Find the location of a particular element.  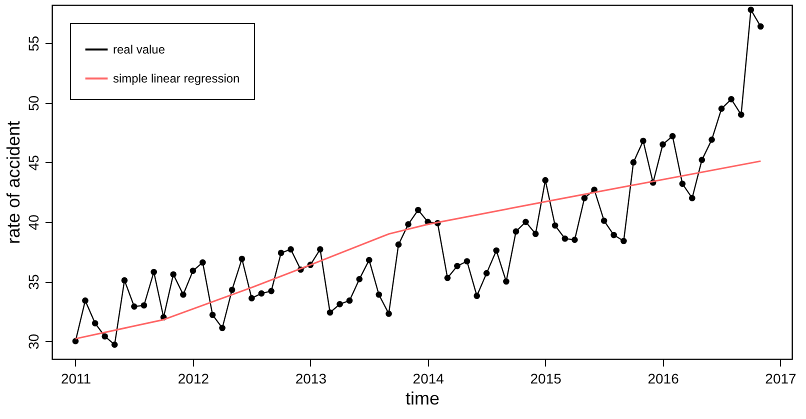

x-tick-label: 2011 is located at coordinates (76, 378).